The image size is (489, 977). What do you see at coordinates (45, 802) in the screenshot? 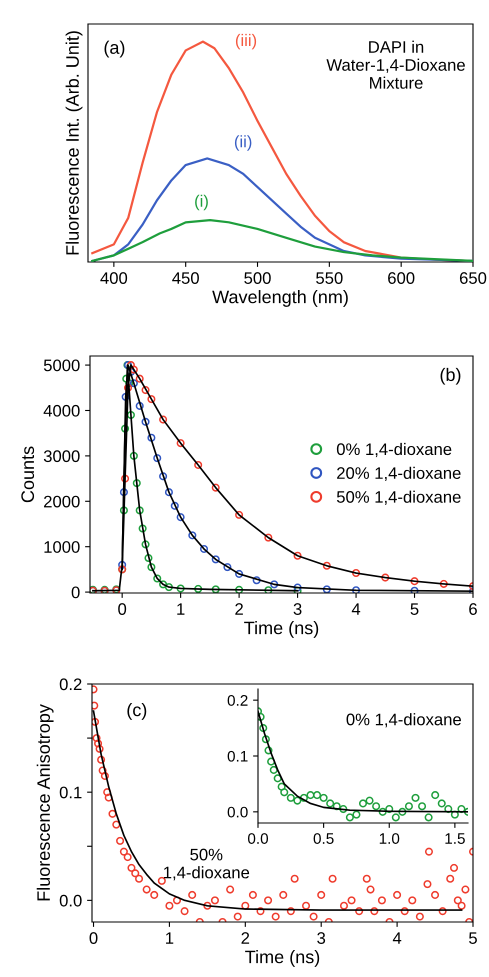
I see `y-axis-title: Fluorescence Anisotropy` at bounding box center [45, 802].